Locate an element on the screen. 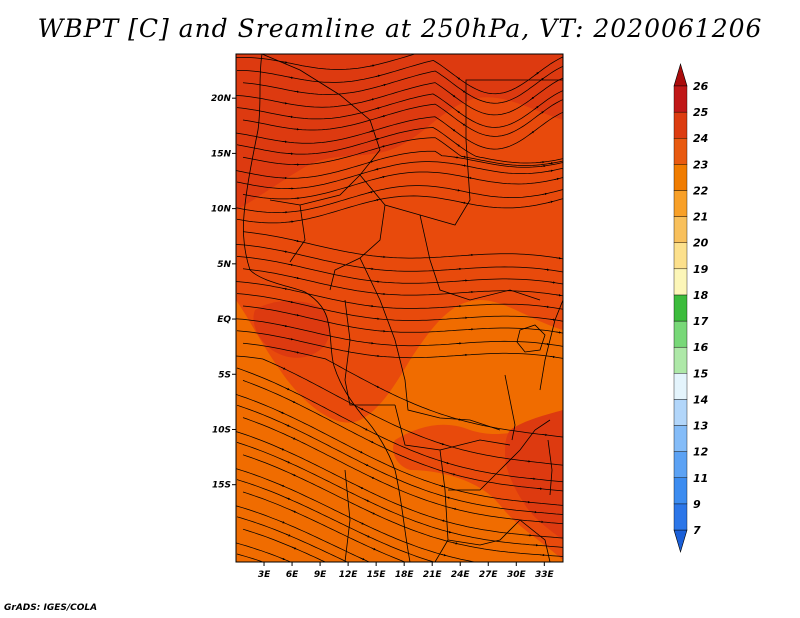  colorbar-label: 19 is located at coordinates (701, 269).